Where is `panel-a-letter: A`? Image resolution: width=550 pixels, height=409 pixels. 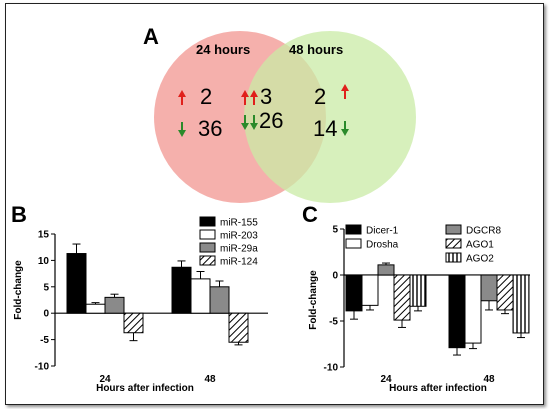 panel-a-letter: A is located at coordinates (151, 36).